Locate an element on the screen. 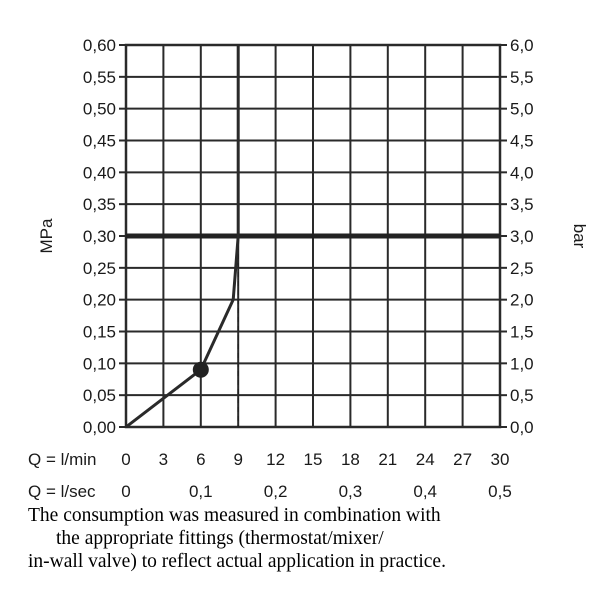  y-right-tick-label: 6,0 is located at coordinates (522, 45).